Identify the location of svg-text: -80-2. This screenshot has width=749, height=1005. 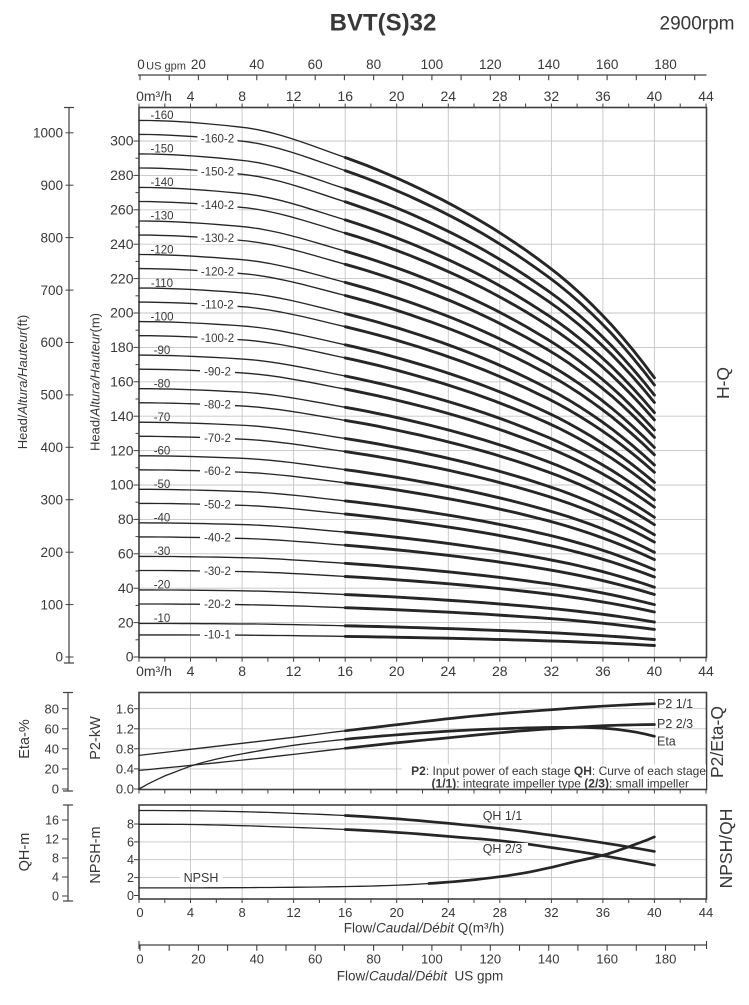
(217, 406).